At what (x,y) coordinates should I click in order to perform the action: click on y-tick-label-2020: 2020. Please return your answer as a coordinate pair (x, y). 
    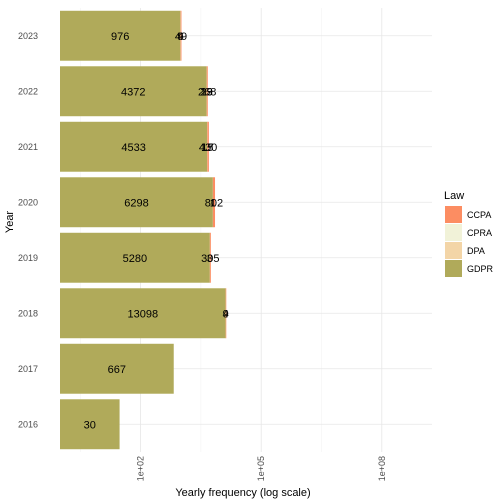
    Looking at the image, I should click on (28, 202).